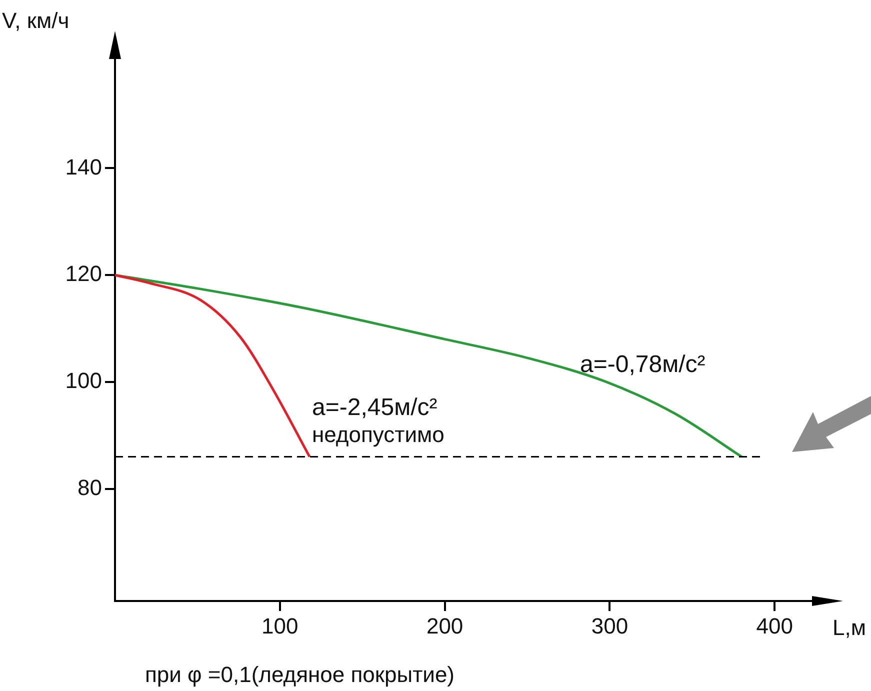 The image size is (871, 691). What do you see at coordinates (445, 625) in the screenshot?
I see `x-tick-label: 200` at bounding box center [445, 625].